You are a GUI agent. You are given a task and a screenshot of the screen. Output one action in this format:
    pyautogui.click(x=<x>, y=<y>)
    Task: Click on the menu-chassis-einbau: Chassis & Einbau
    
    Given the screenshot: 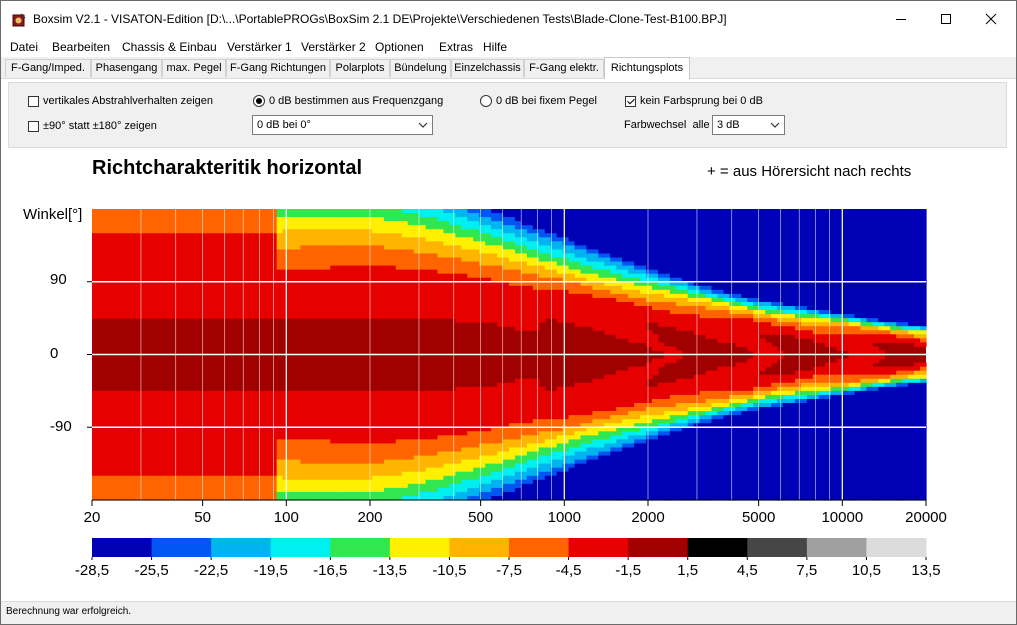 What is the action you would take?
    pyautogui.click(x=169, y=47)
    